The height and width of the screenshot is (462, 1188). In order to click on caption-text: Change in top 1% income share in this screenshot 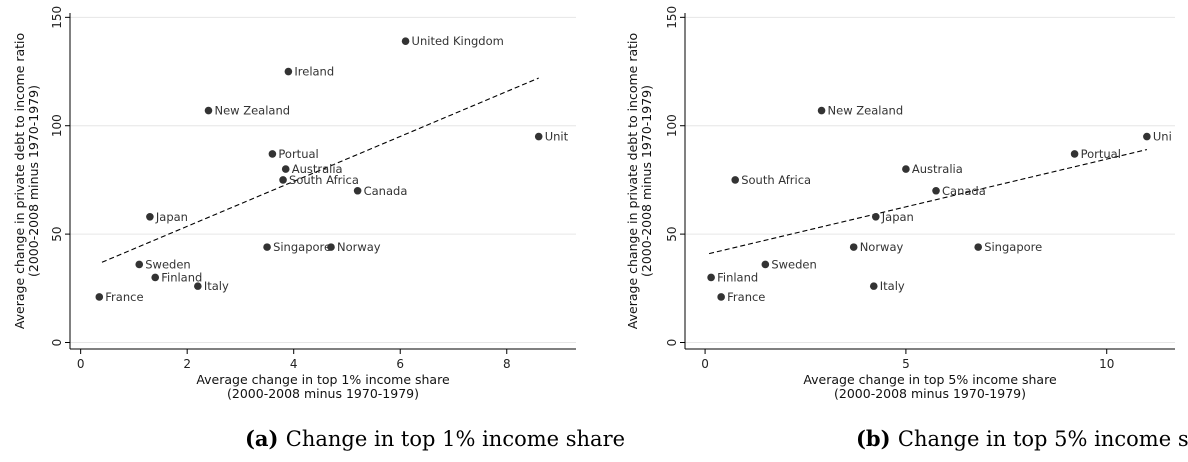, I will do `click(455, 439)`.